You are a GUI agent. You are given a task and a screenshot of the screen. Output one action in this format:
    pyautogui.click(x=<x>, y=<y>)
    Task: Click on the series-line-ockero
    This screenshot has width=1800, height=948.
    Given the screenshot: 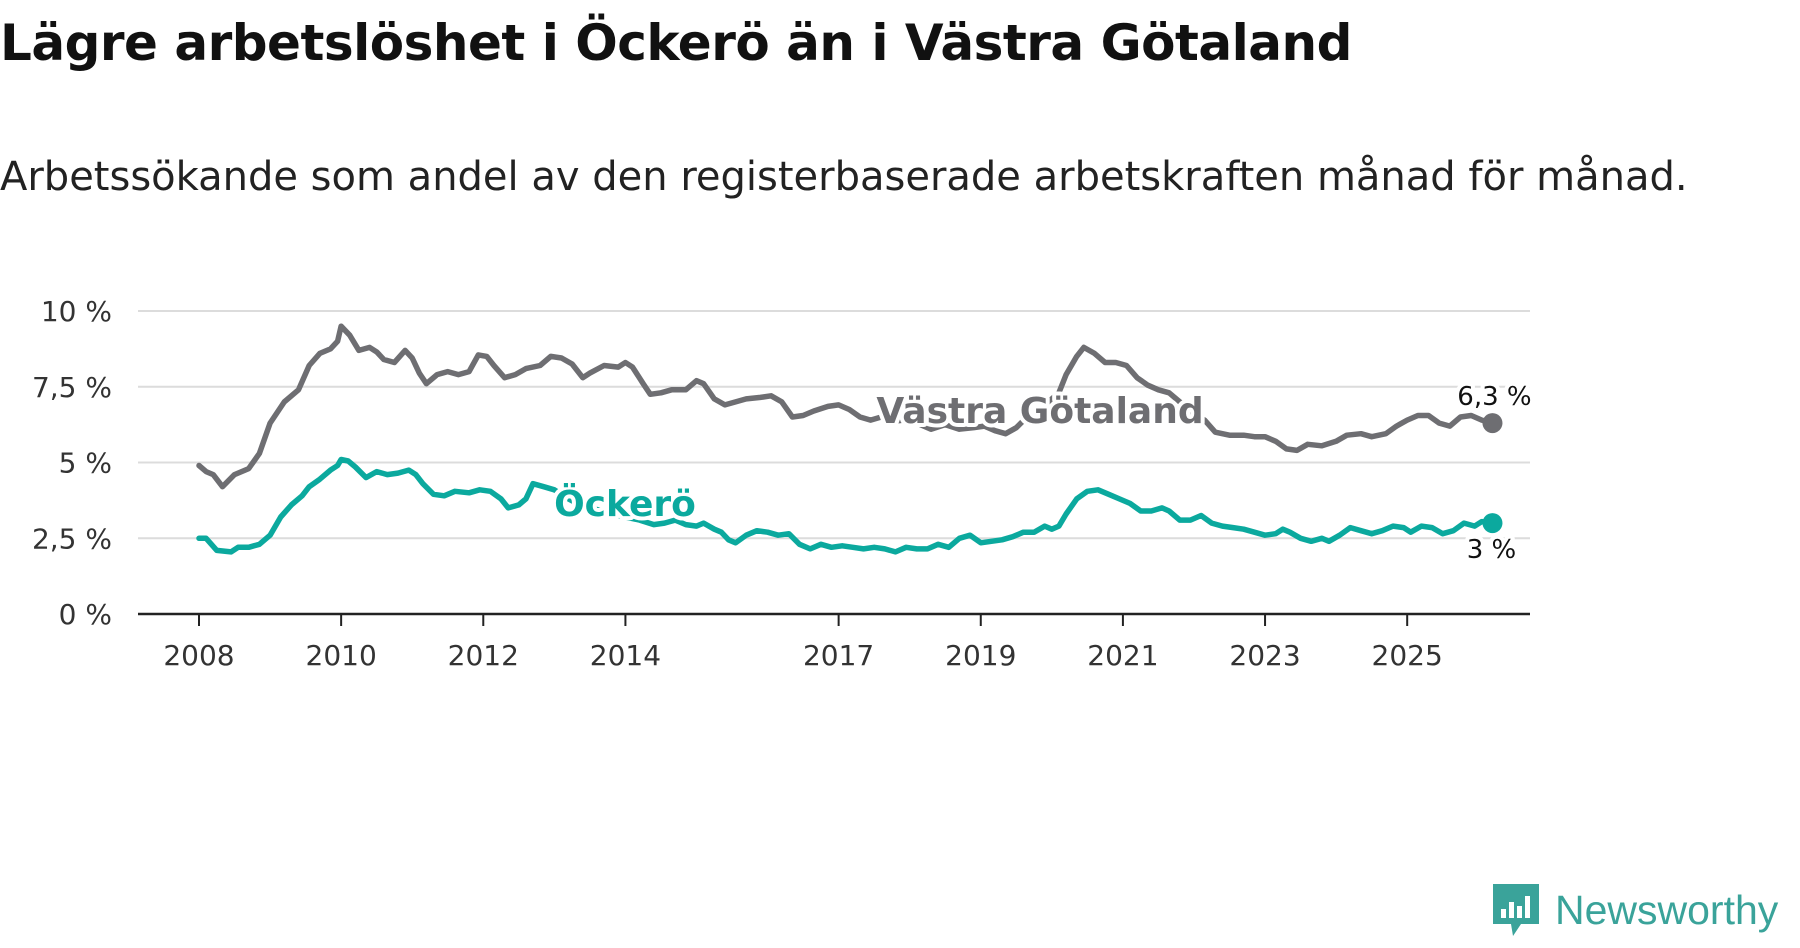 What is the action you would take?
    pyautogui.click(x=846, y=505)
    